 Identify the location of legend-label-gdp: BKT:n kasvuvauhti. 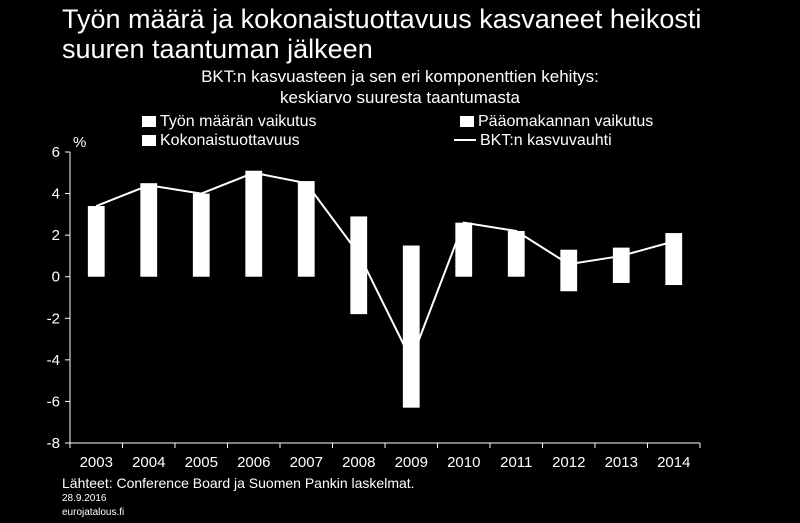
(546, 140).